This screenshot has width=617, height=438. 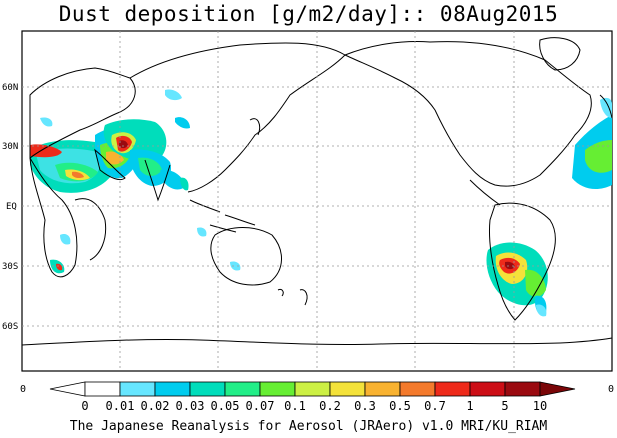 I want to click on colorbar-label: 0.3, so click(x=365, y=406).